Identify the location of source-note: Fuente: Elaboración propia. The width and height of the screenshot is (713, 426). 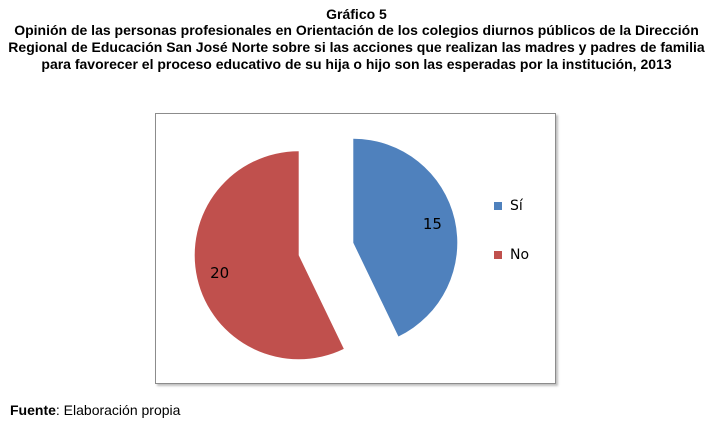
(95, 410).